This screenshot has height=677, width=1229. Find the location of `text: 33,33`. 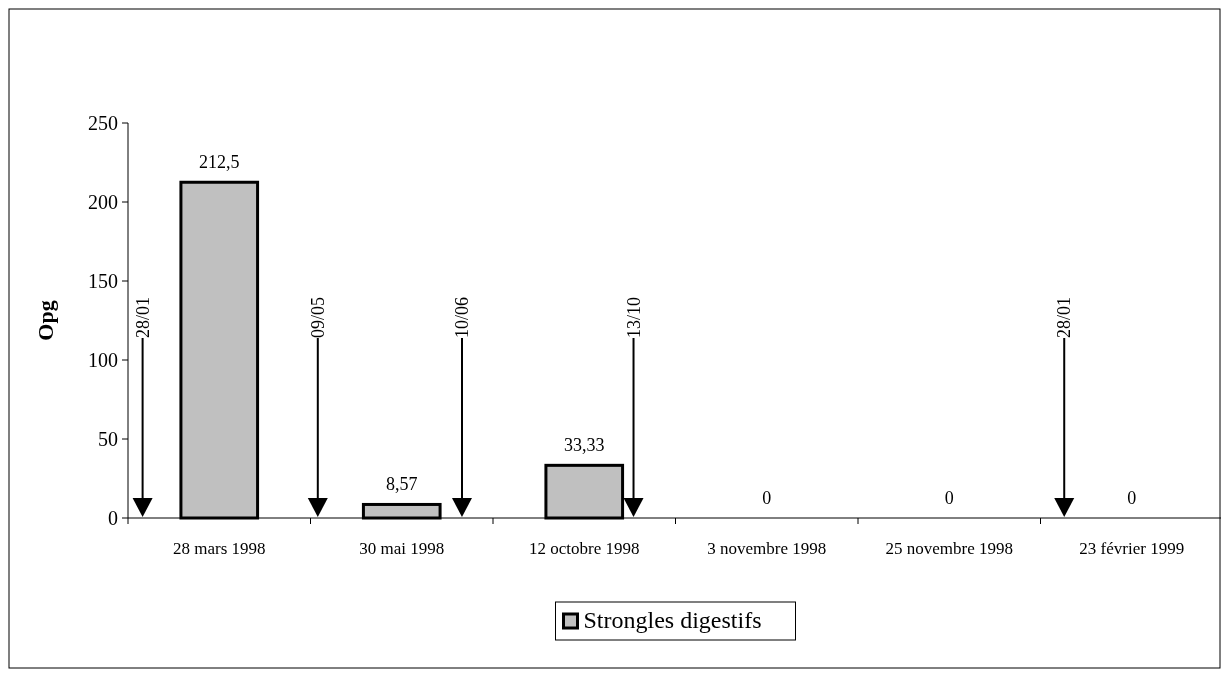

text: 33,33 is located at coordinates (584, 445).